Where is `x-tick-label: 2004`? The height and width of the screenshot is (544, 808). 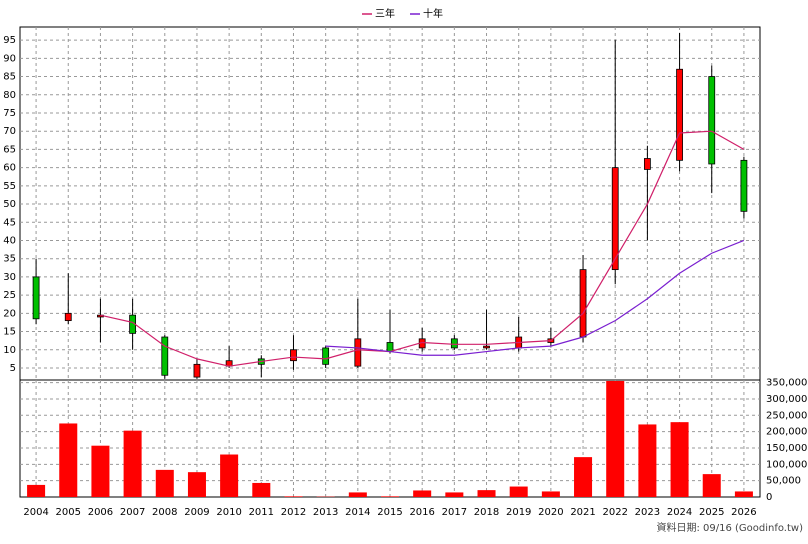
x-tick-label: 2004 is located at coordinates (35, 512).